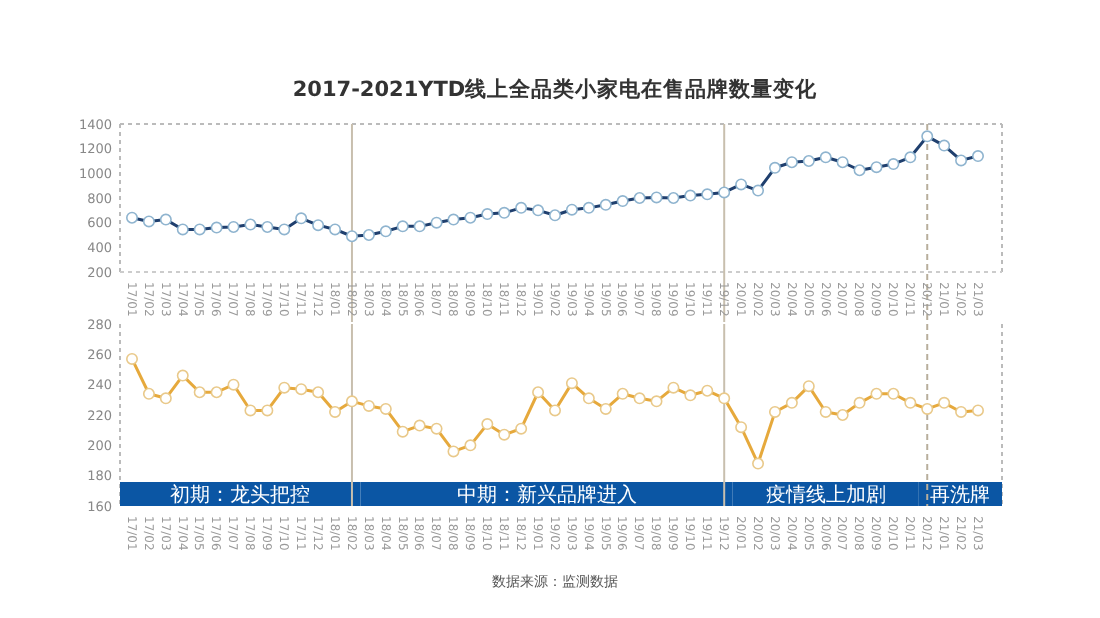 This screenshot has height=618, width=1100. Describe the element at coordinates (960, 495) in the screenshot. I see `band-label: 再洗牌` at that location.